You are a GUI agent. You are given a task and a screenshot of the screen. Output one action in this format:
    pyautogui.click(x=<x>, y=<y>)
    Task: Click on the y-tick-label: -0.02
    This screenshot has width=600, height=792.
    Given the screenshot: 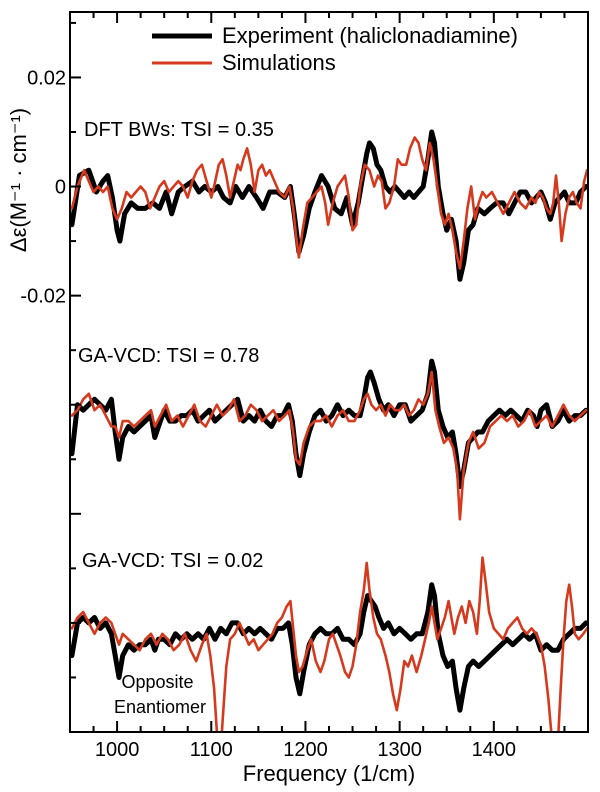 What is the action you would take?
    pyautogui.click(x=43, y=297)
    